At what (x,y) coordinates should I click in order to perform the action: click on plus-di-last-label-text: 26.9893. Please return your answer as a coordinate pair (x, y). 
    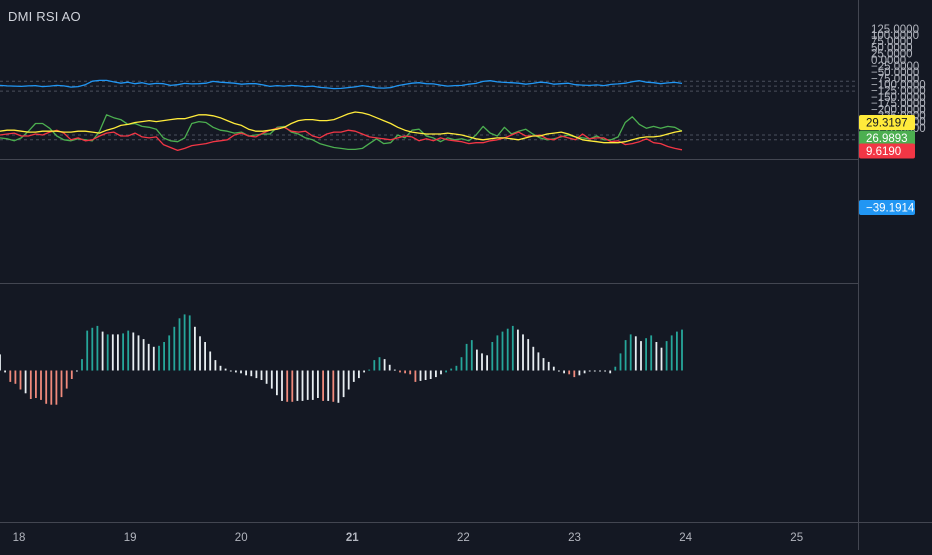
    Looking at the image, I should click on (887, 139).